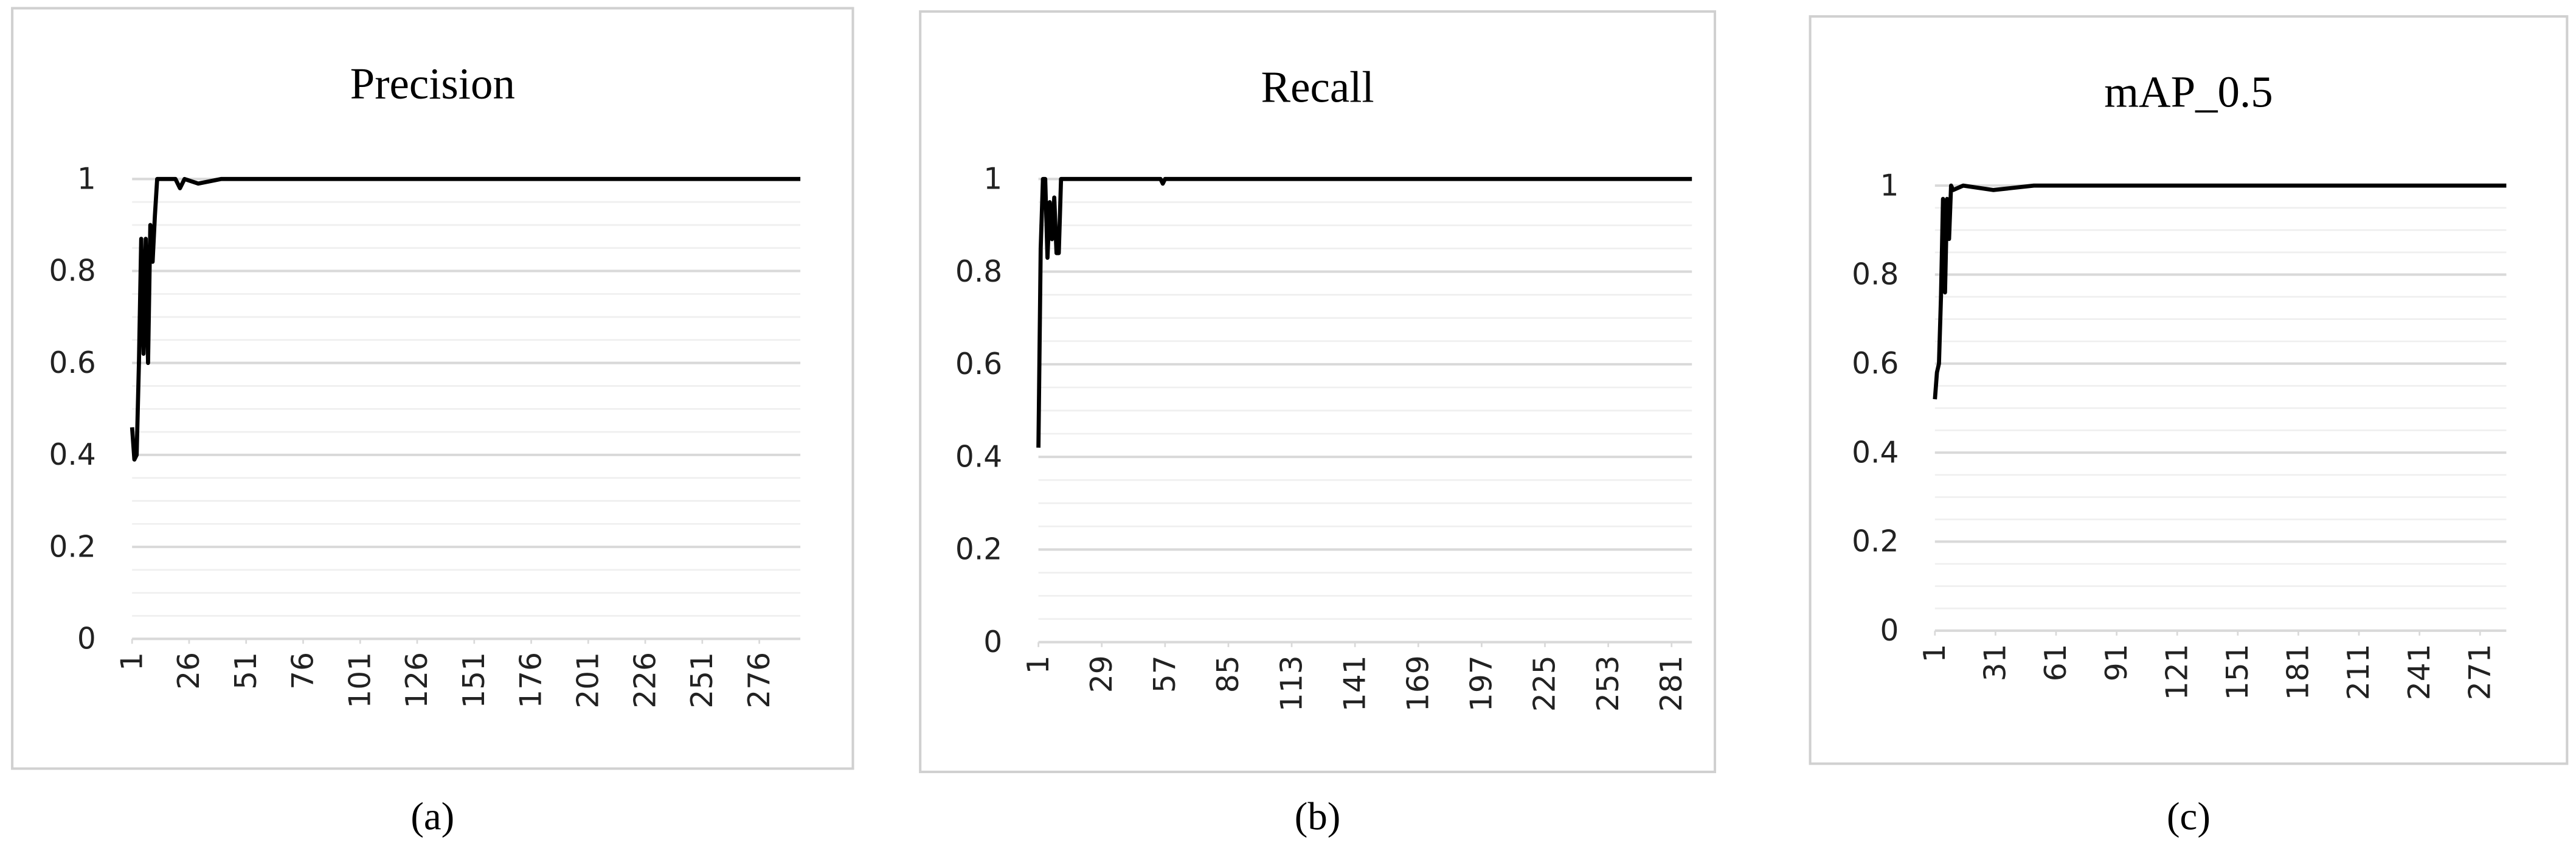 This screenshot has height=854, width=2576. What do you see at coordinates (189, 671) in the screenshot?
I see `x-tick-label: 26` at bounding box center [189, 671].